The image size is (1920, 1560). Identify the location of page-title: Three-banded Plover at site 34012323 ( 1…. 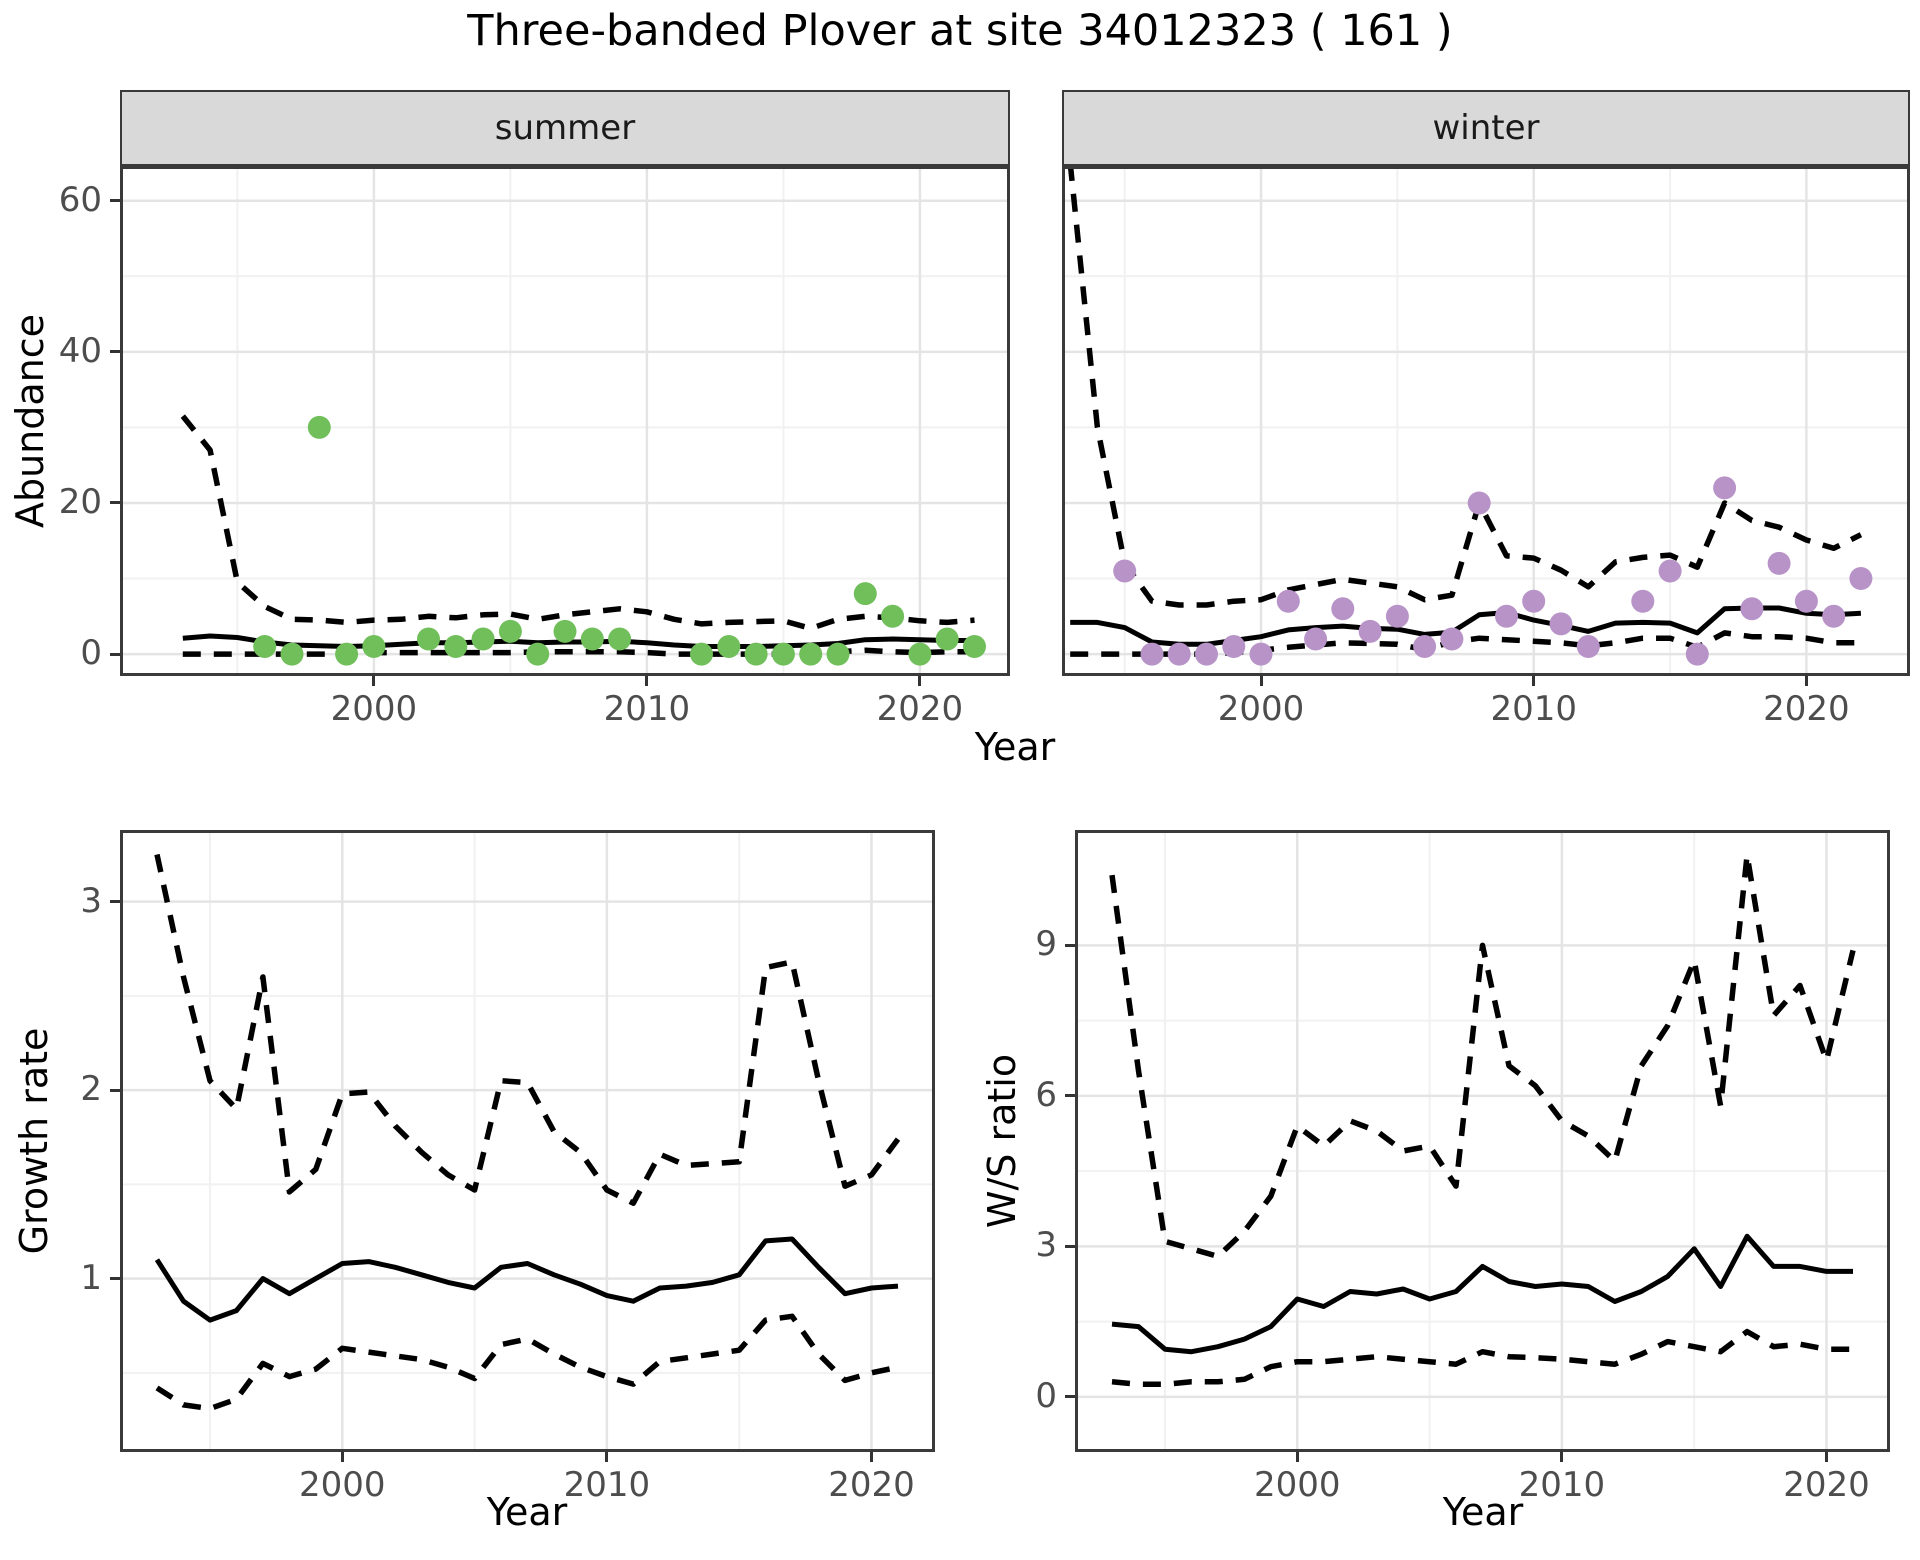
(960, 31).